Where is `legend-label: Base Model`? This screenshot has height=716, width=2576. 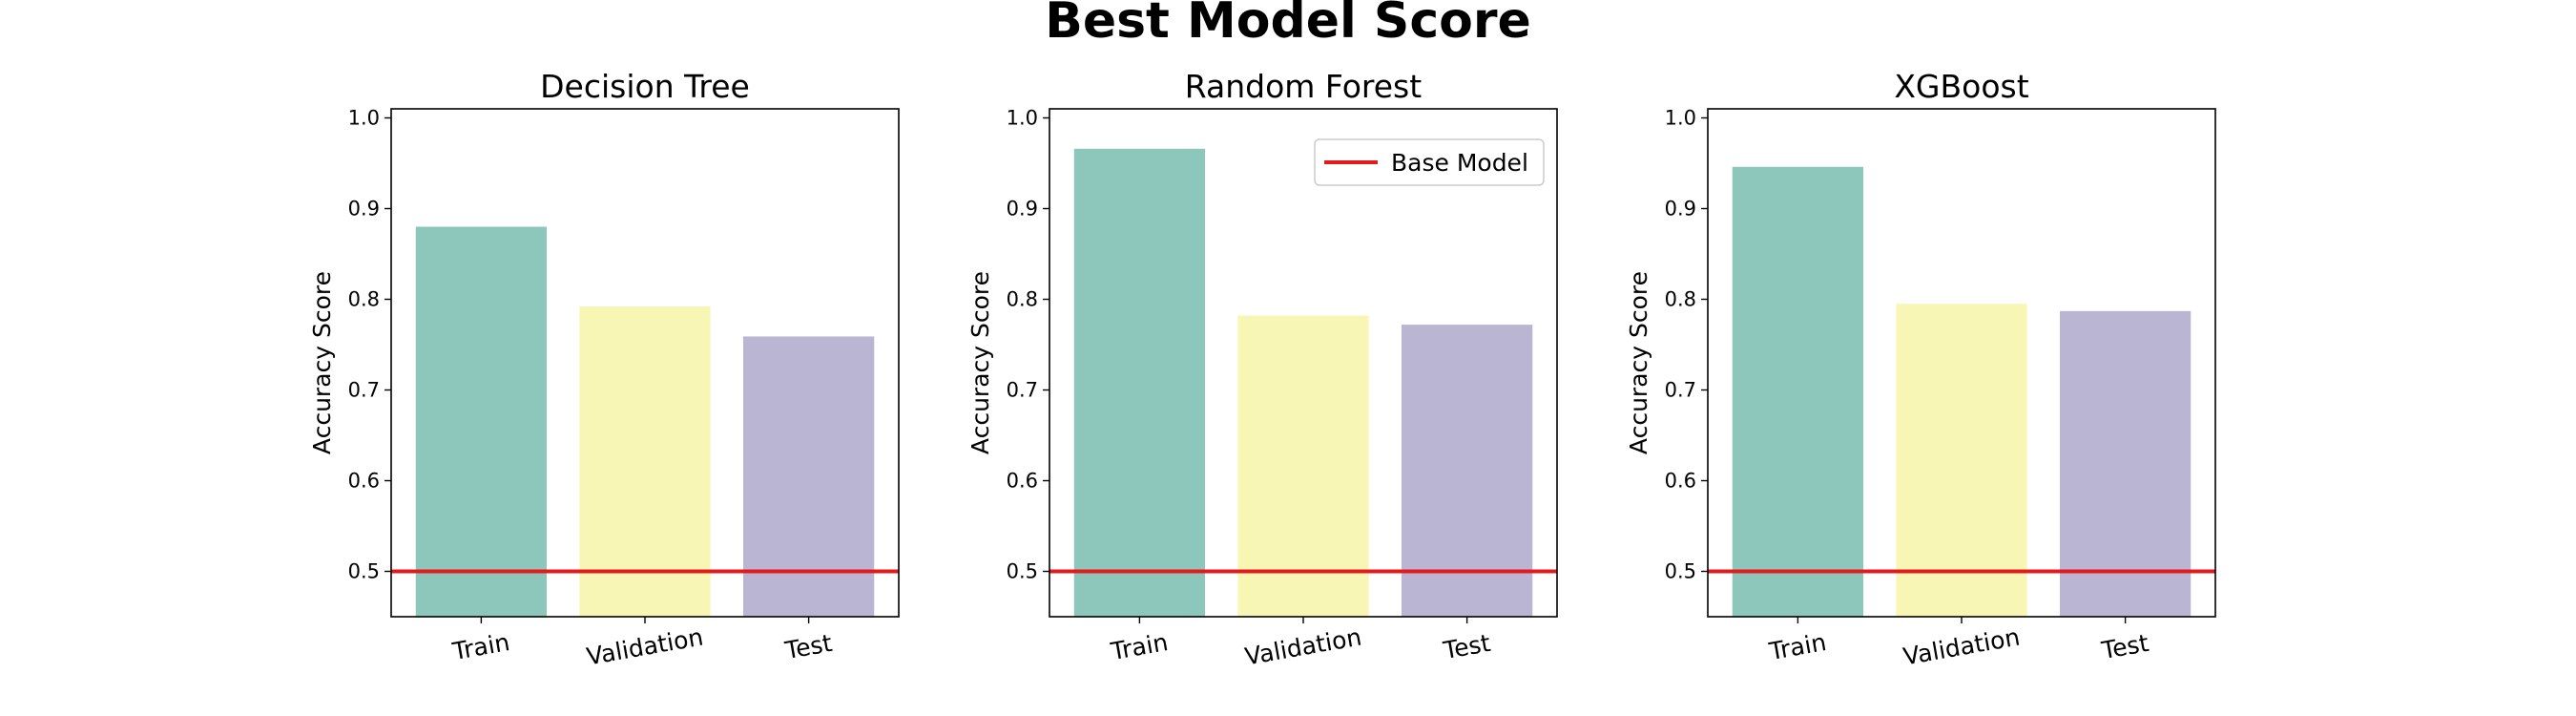 legend-label: Base Model is located at coordinates (1459, 163).